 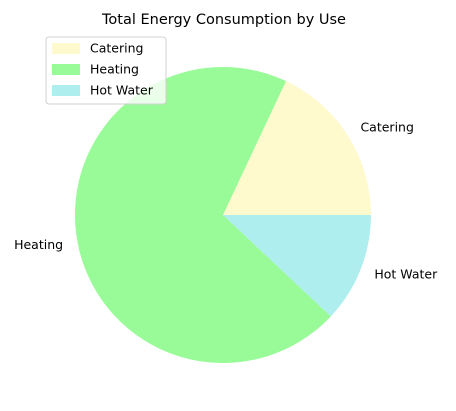 I want to click on legend-swatch-catering, so click(x=66, y=48).